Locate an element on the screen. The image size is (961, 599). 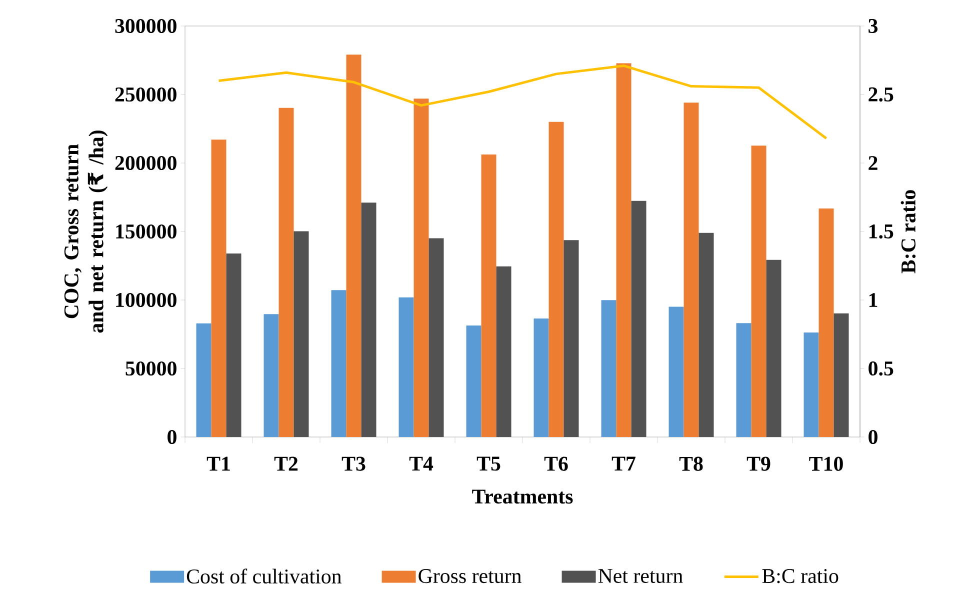
x-tick-label: T2 is located at coordinates (286, 463).